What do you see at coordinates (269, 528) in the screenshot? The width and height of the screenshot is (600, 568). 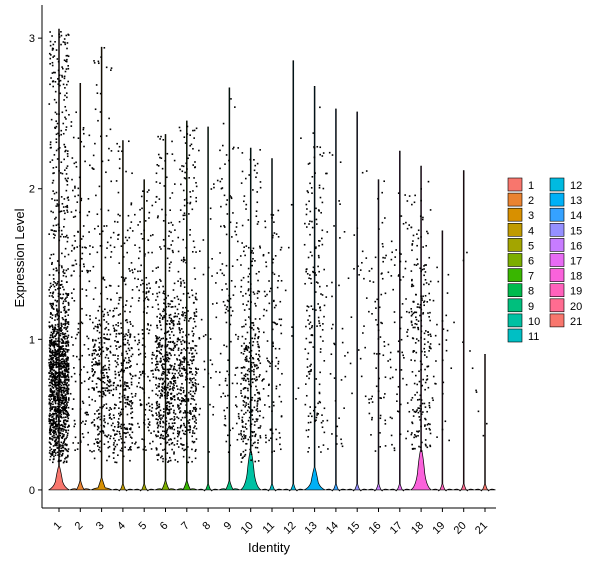 I see `x-tick-label: 11` at bounding box center [269, 528].